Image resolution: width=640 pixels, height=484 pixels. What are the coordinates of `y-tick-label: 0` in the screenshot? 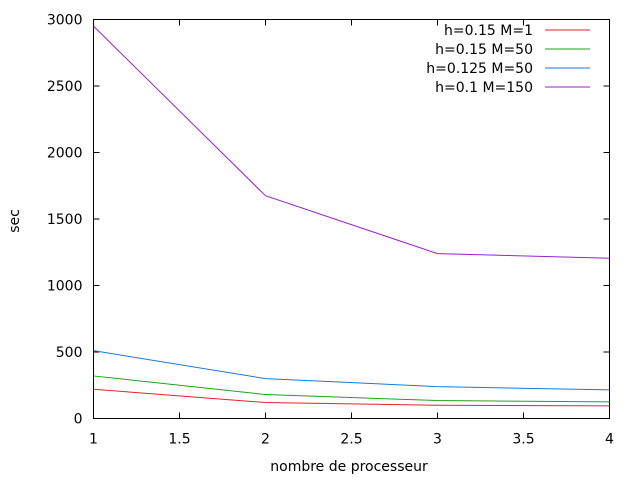 It's located at (78, 420).